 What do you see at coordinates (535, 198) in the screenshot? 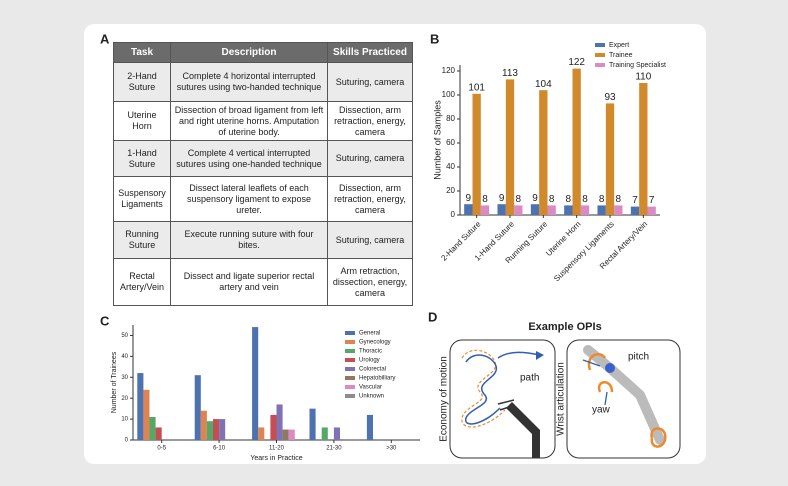
I see `data-label: 9` at bounding box center [535, 198].